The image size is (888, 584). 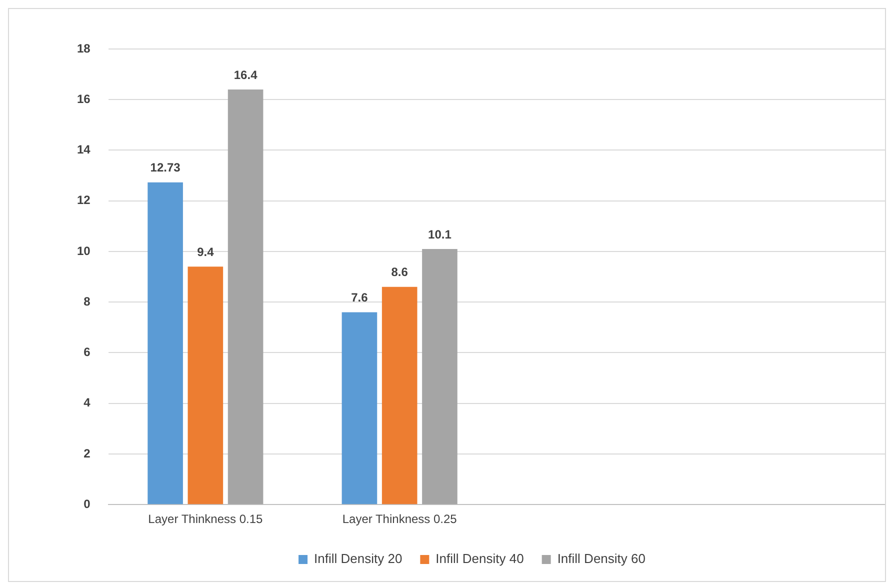 What do you see at coordinates (83, 149) in the screenshot?
I see `y-tick-label: 14` at bounding box center [83, 149].